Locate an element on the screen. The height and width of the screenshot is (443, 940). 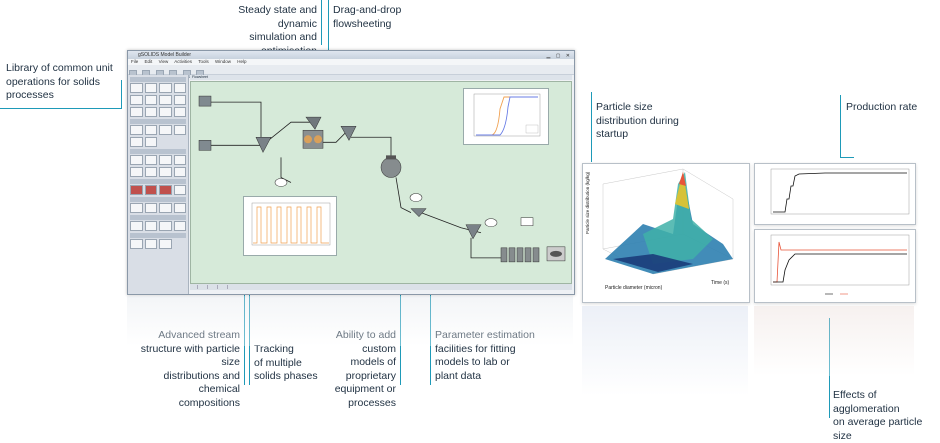
monitor-icon is located at coordinates (527, 221).